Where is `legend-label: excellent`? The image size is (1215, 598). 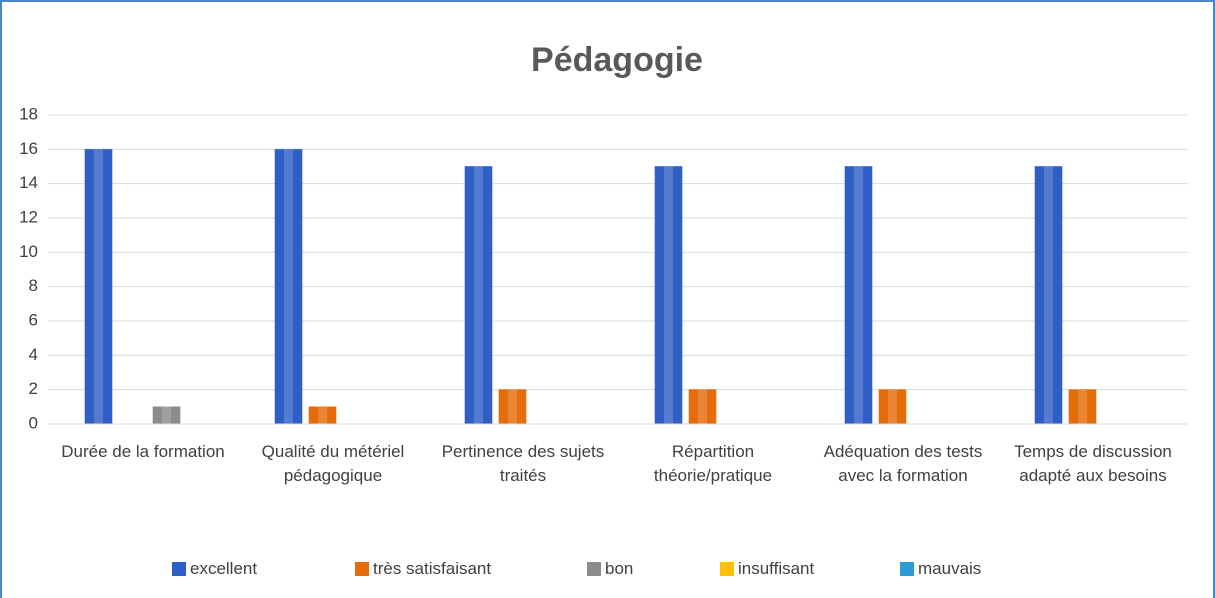 legend-label: excellent is located at coordinates (224, 568).